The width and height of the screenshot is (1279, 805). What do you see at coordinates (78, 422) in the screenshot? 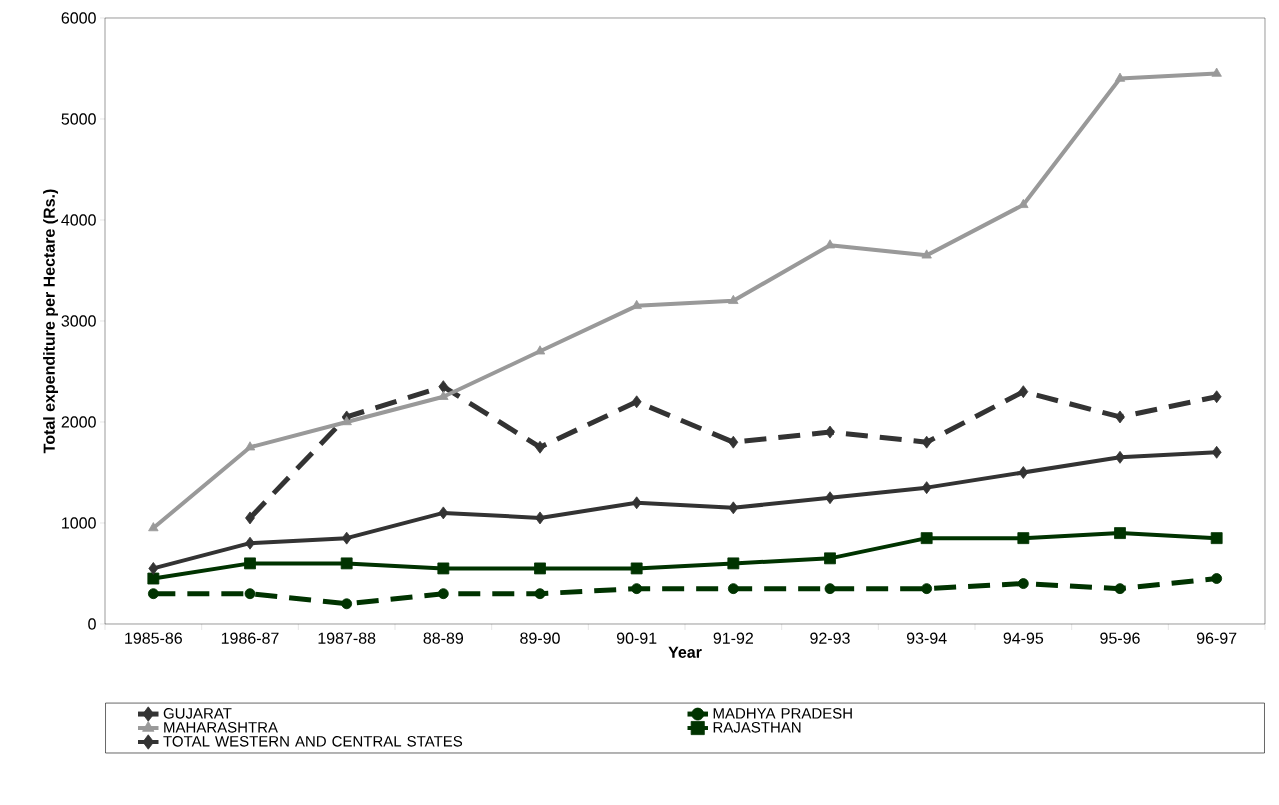
I see `y-tick-label: 2000` at bounding box center [78, 422].